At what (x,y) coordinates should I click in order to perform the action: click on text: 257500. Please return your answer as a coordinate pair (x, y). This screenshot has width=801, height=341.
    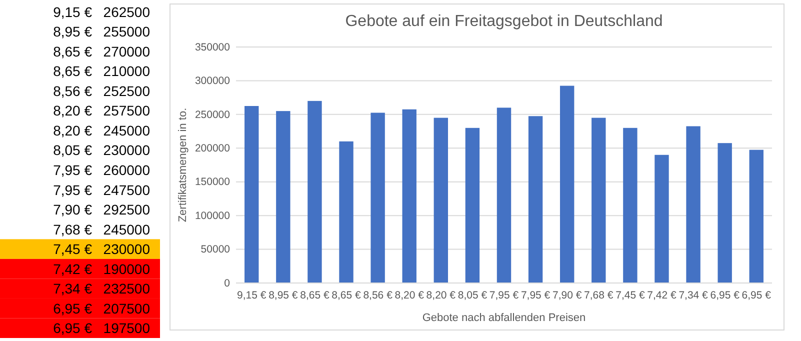
    Looking at the image, I should click on (126, 110).